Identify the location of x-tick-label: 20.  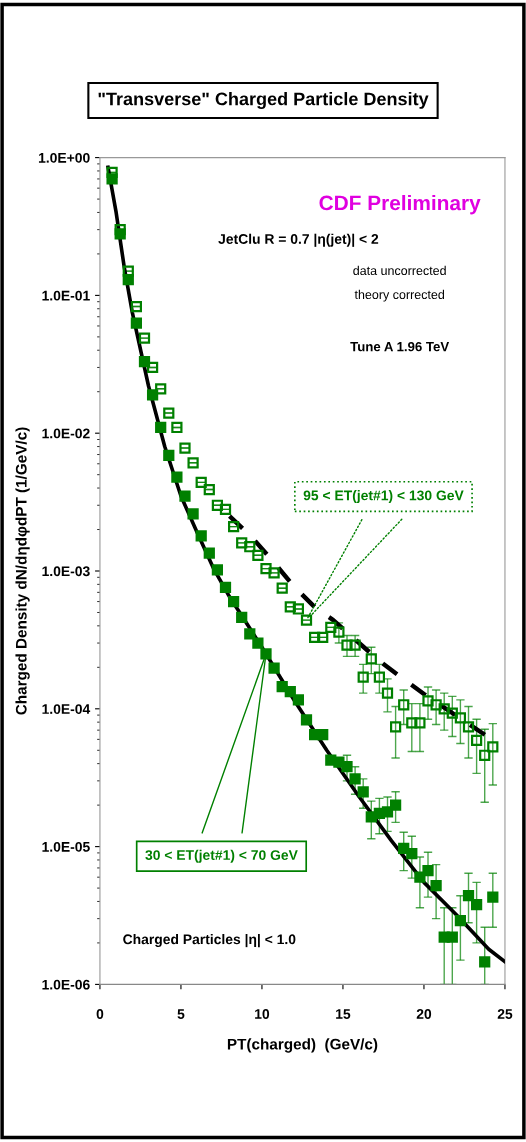
(424, 1014).